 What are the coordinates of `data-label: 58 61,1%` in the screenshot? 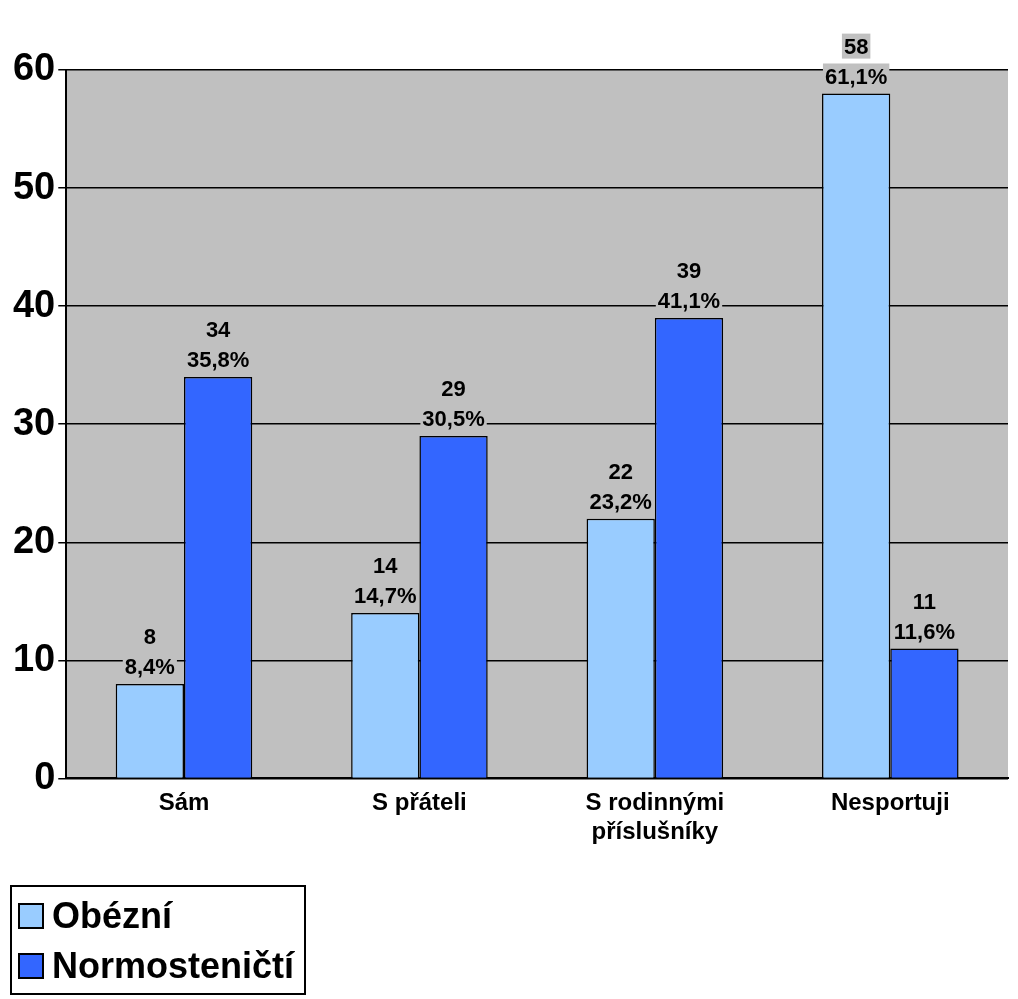 It's located at (856, 61).